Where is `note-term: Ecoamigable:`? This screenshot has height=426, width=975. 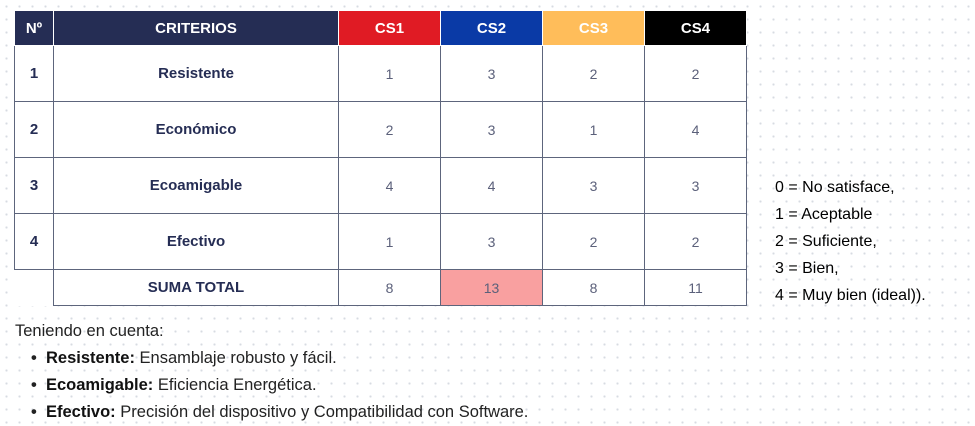
note-term: Ecoamigable: is located at coordinates (100, 385).